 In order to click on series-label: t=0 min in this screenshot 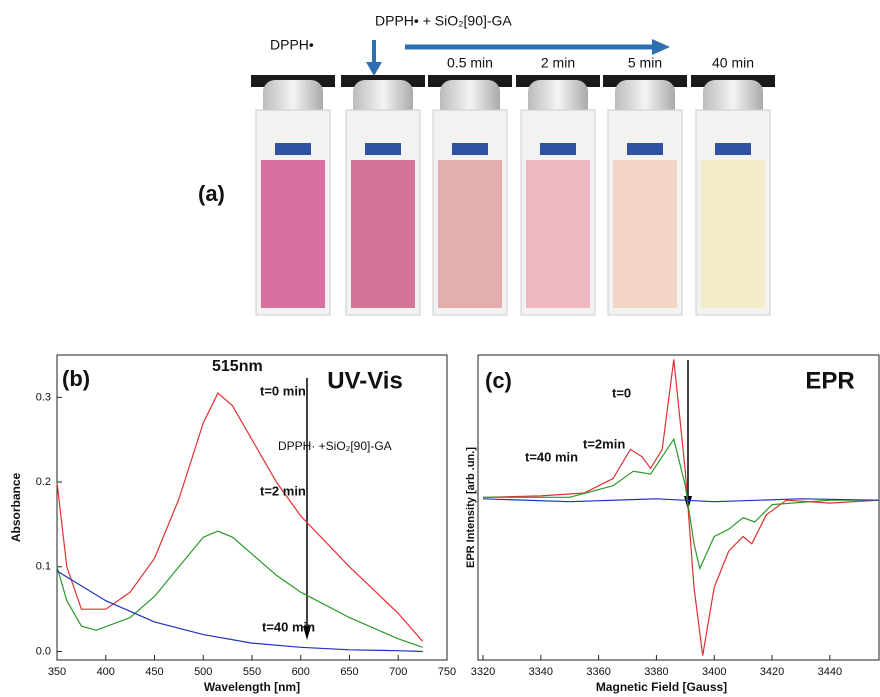, I will do `click(283, 390)`.